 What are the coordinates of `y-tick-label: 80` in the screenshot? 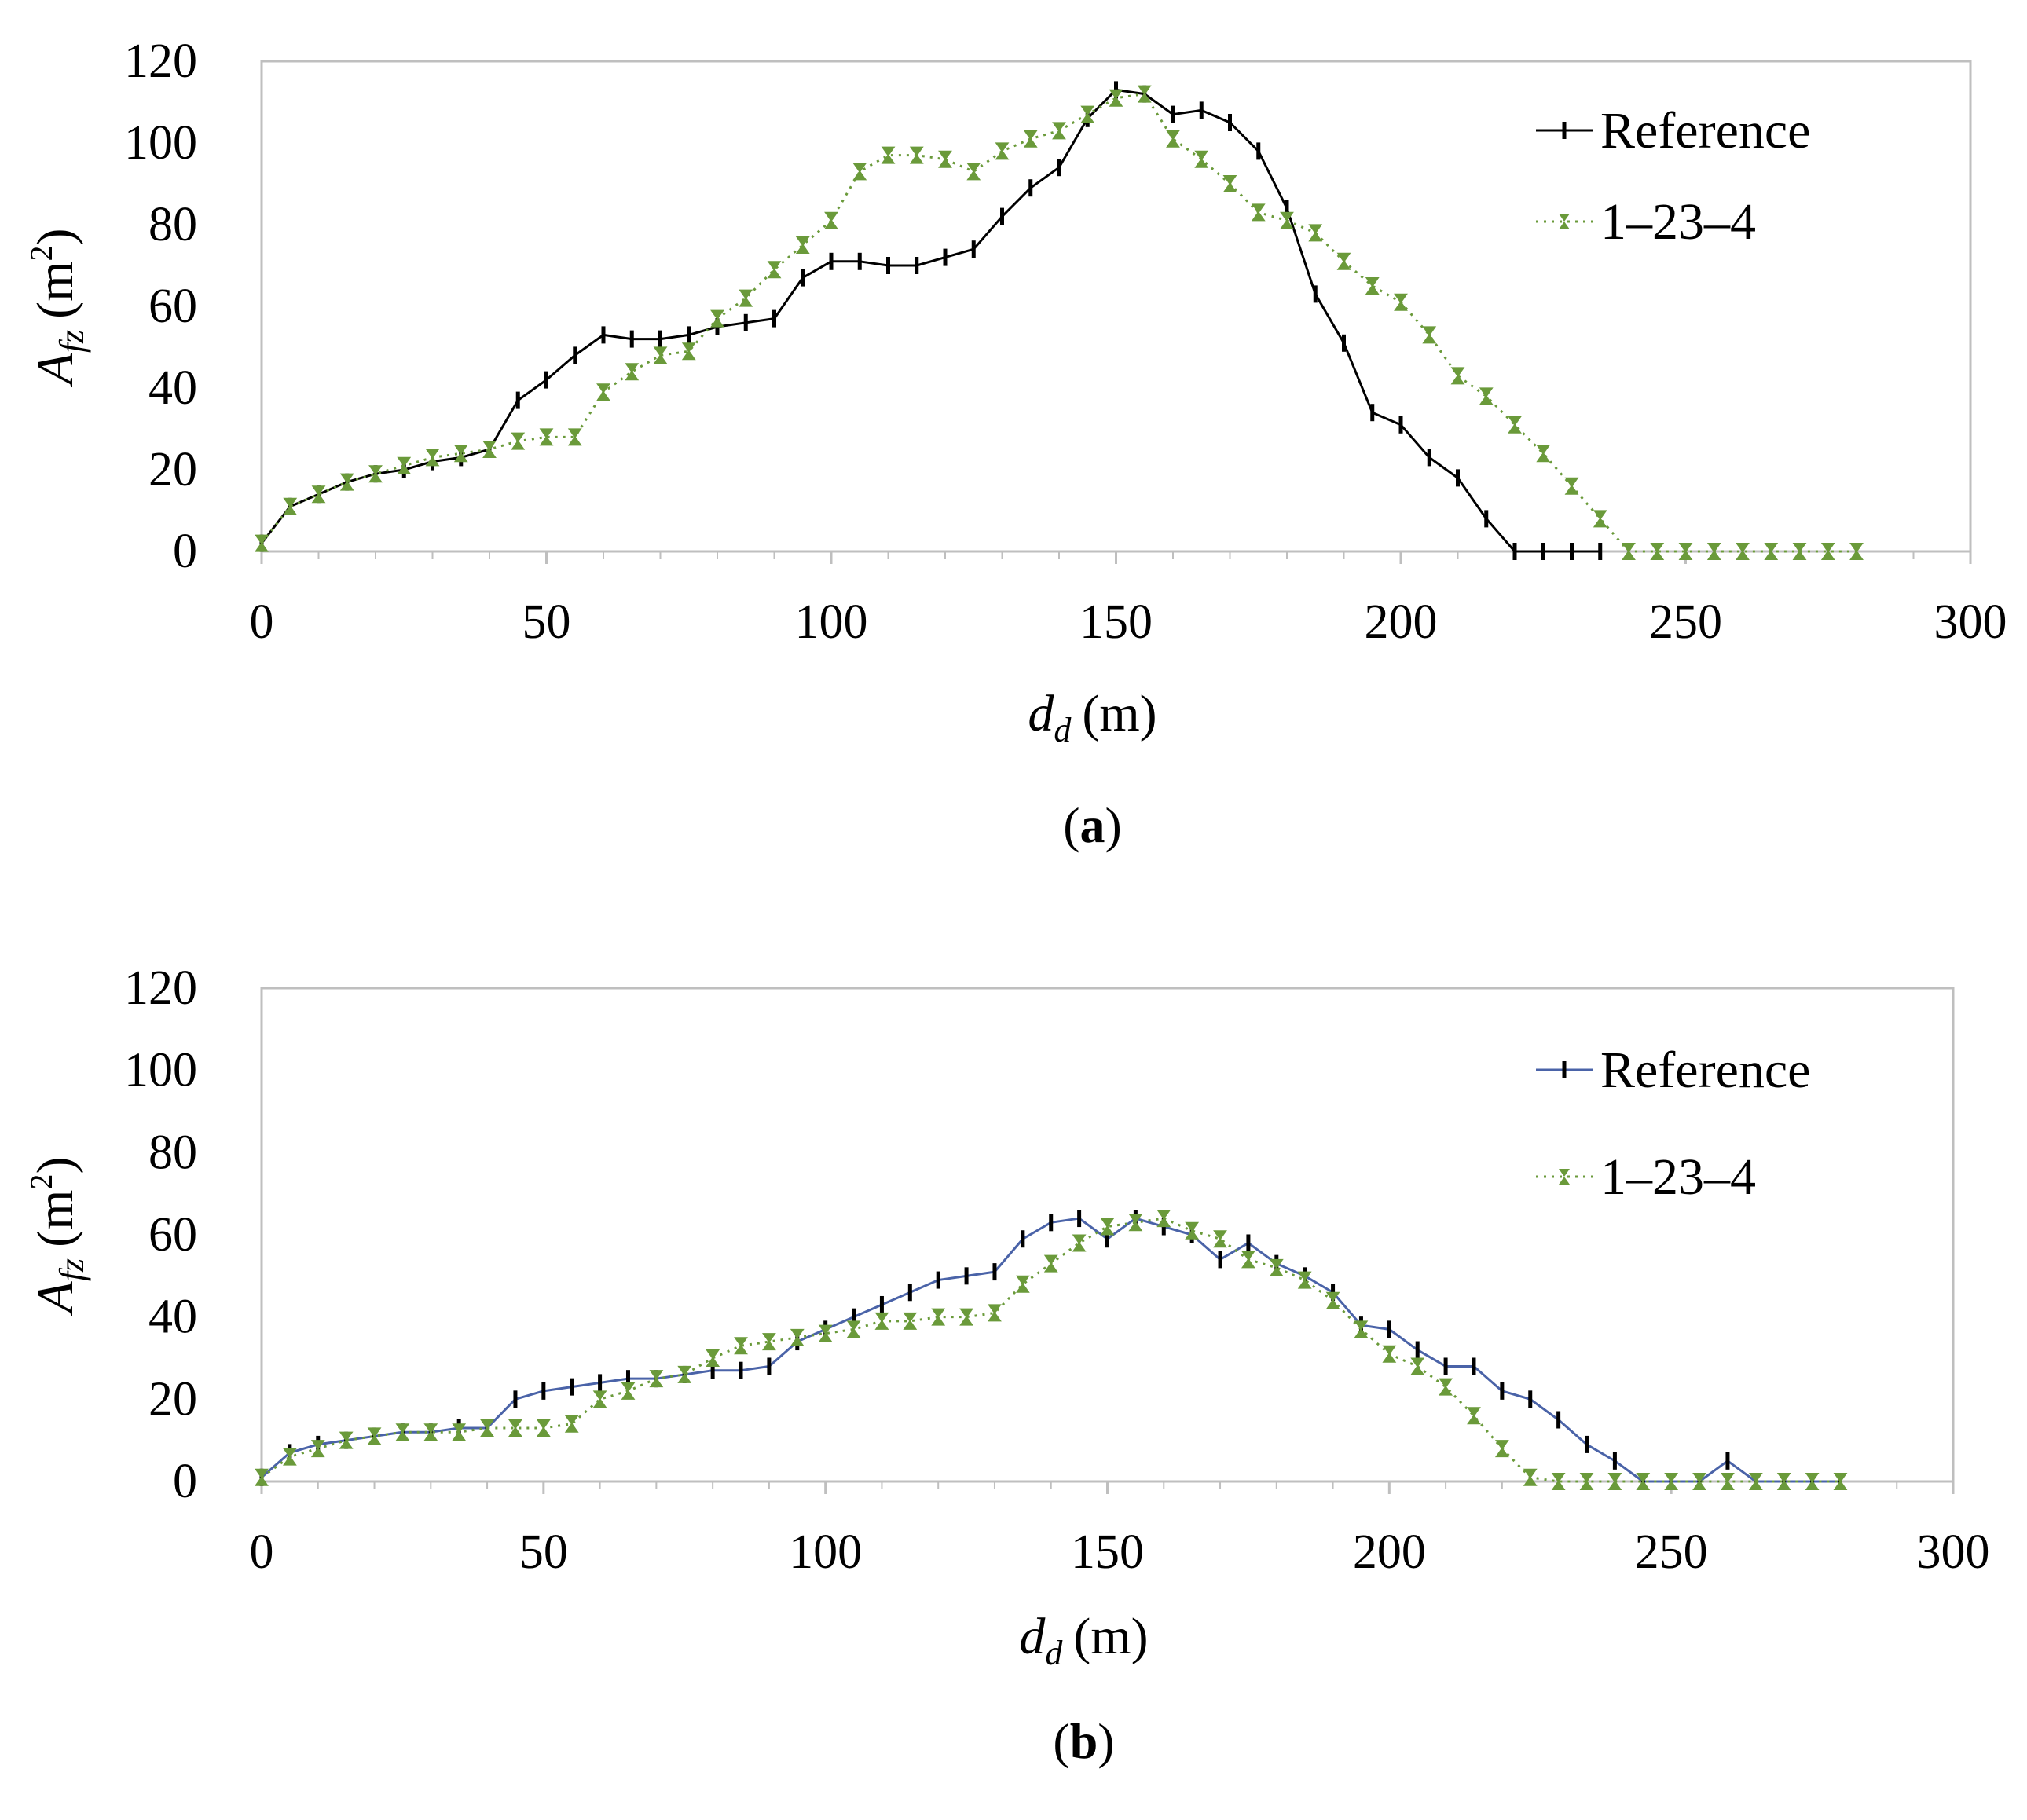 It's located at (173, 1152).